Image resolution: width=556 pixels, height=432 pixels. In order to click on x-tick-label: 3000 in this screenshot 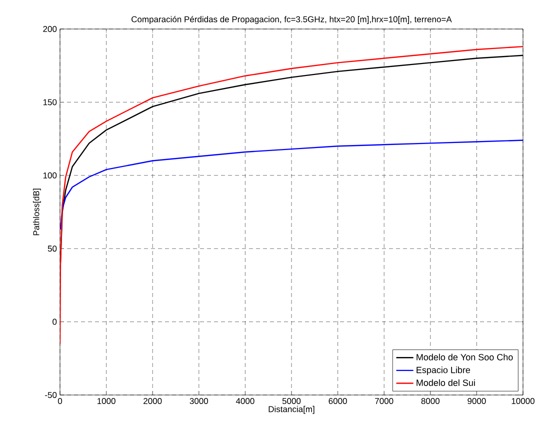, I will do `click(199, 401)`.